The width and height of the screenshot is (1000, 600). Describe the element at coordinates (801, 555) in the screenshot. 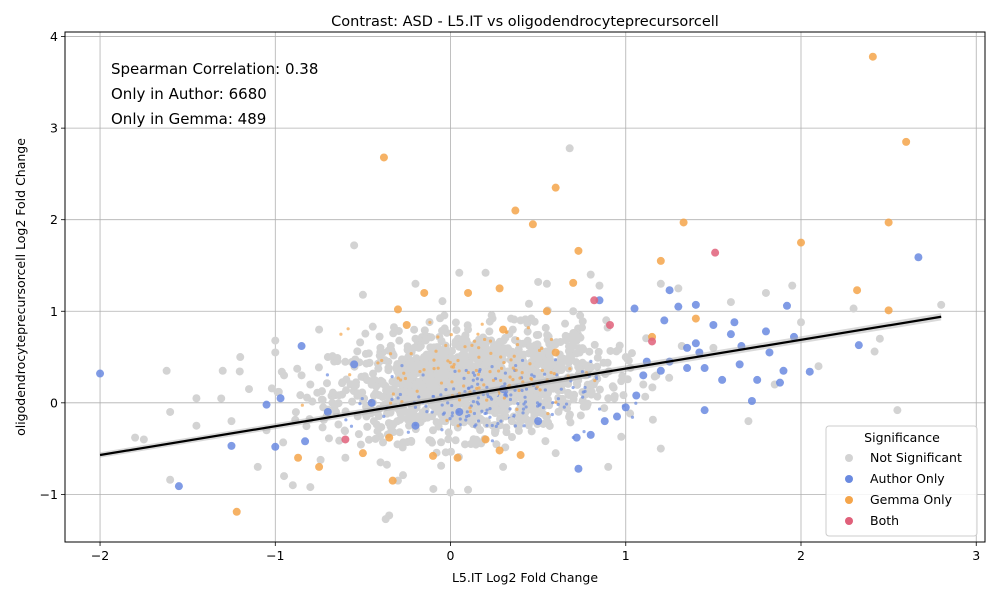

I see `x-tick-label: 2` at that location.